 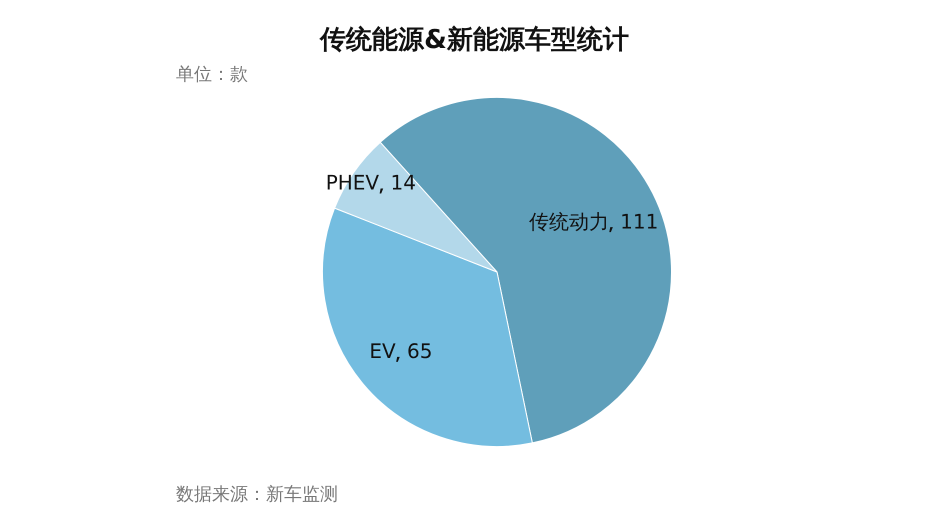 I want to click on slice-label: EV, so click(x=382, y=351).